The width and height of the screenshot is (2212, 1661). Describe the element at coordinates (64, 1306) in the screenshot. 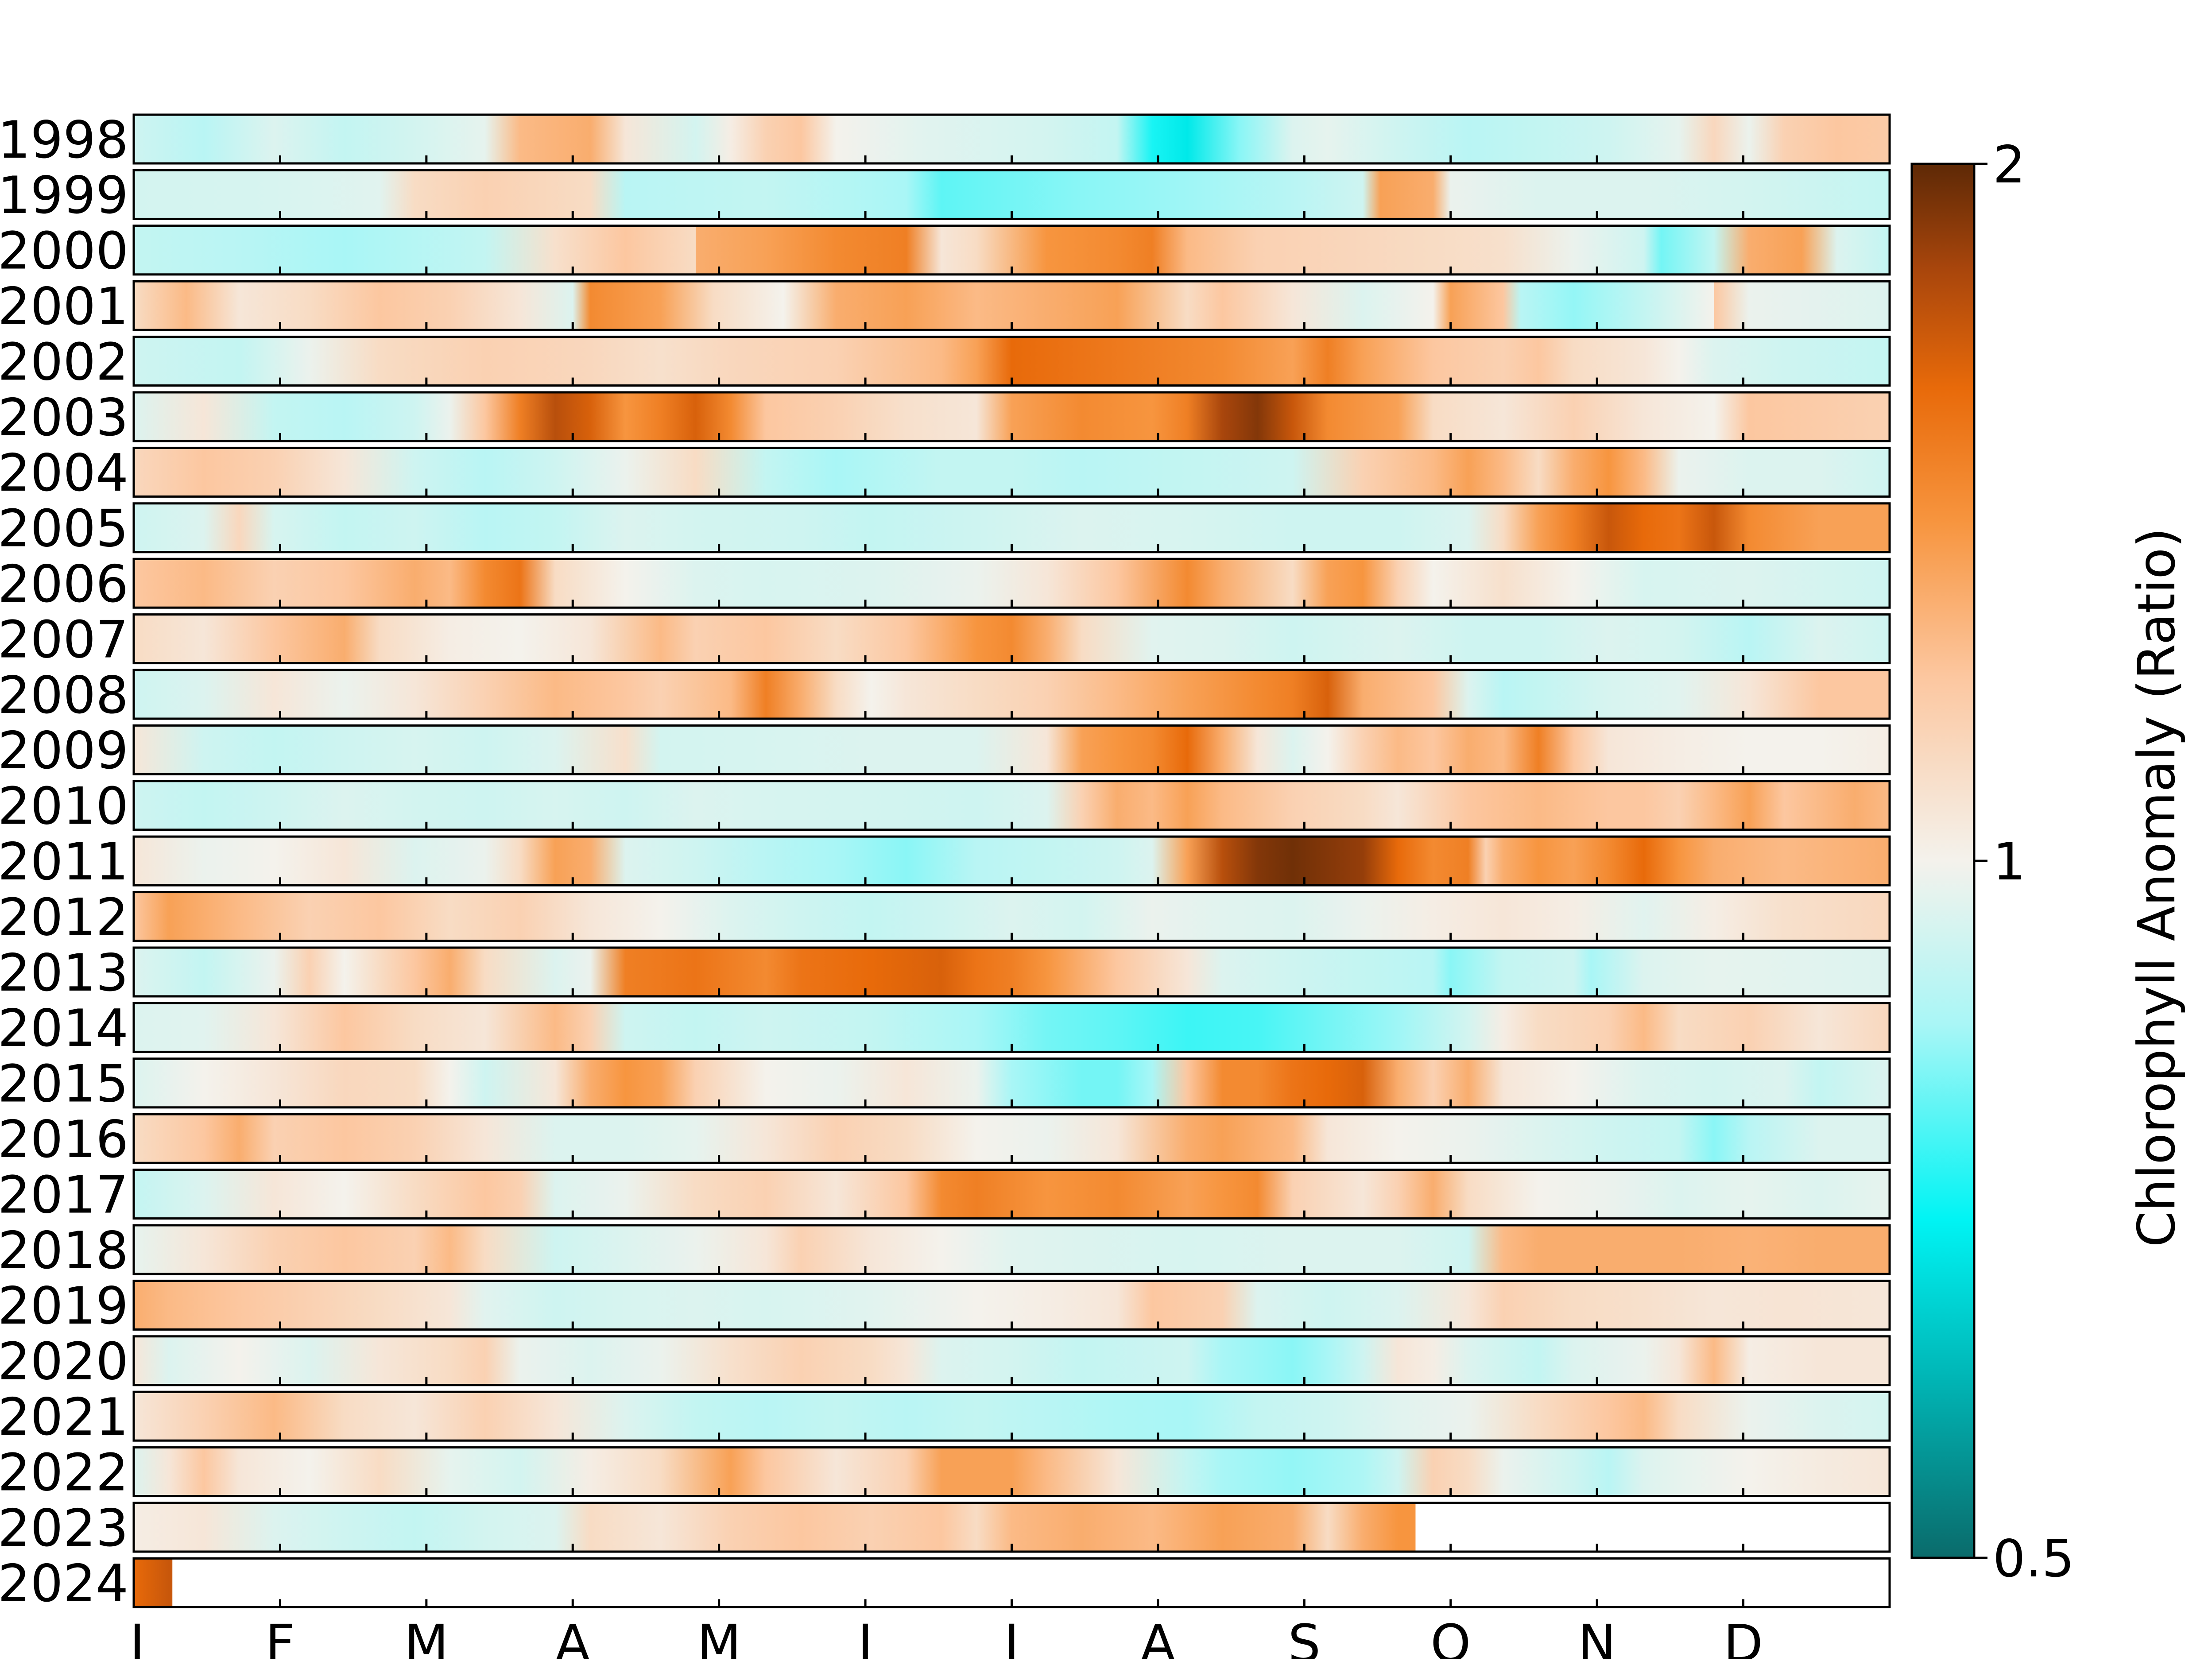

I see `year-label: 2019` at that location.